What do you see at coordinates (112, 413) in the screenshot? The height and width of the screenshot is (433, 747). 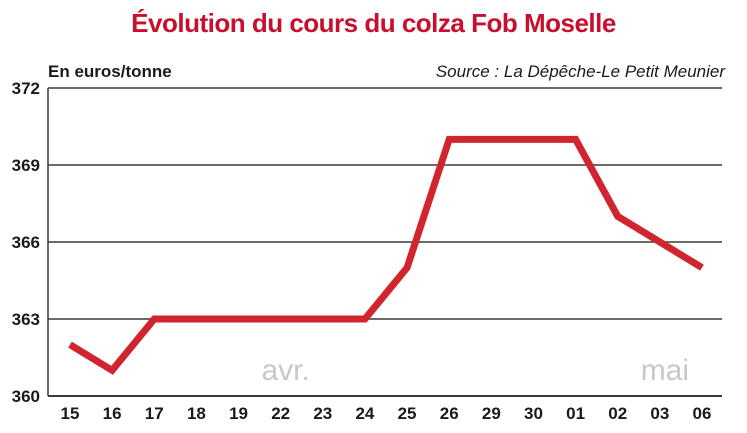 I see `x-tick-label-16: 16` at bounding box center [112, 413].